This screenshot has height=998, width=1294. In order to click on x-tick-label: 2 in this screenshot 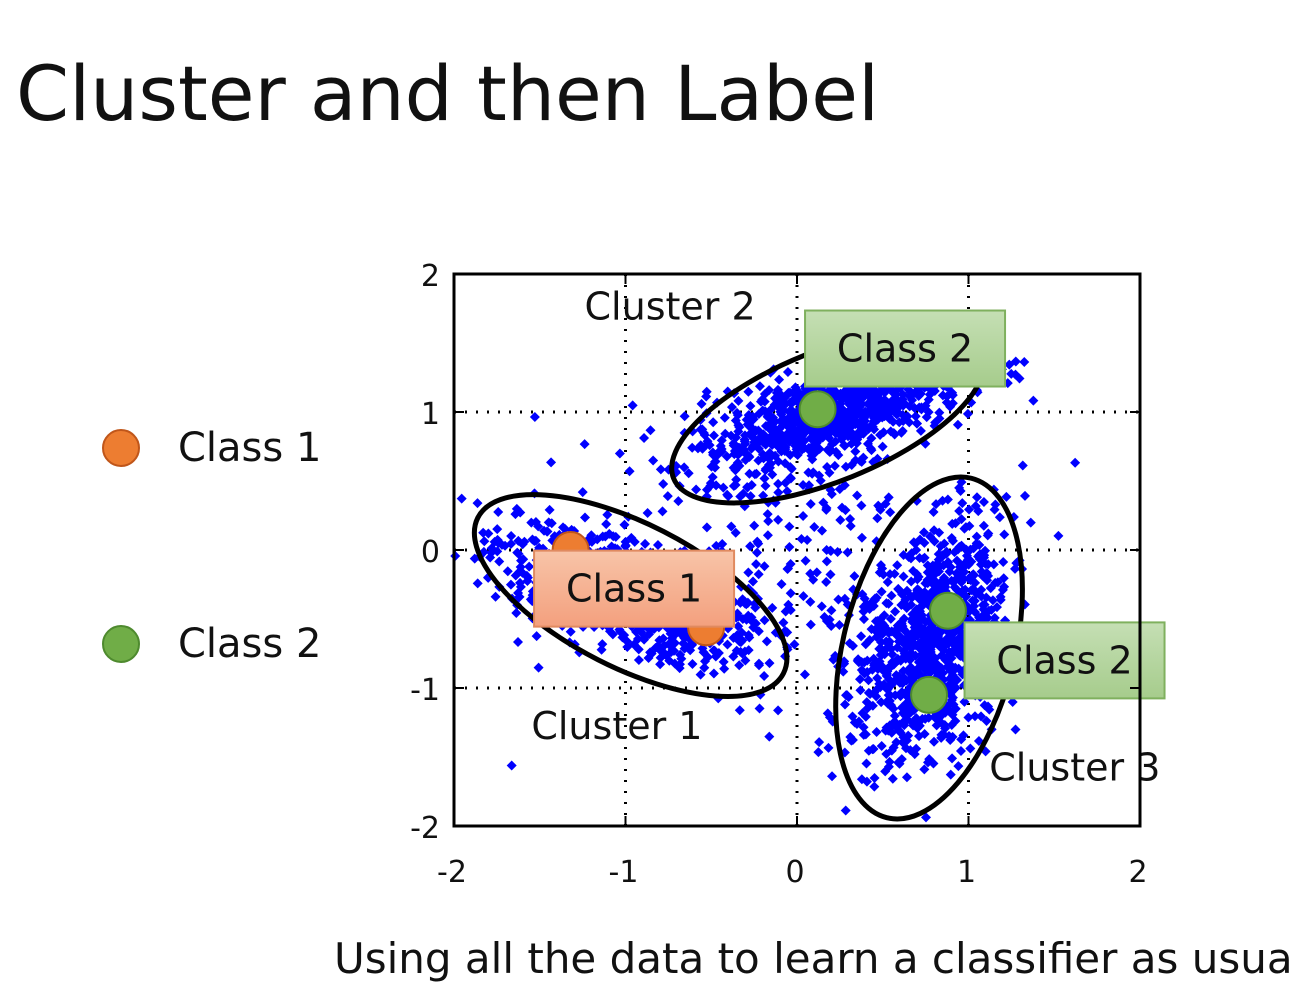, I will do `click(1137, 872)`.